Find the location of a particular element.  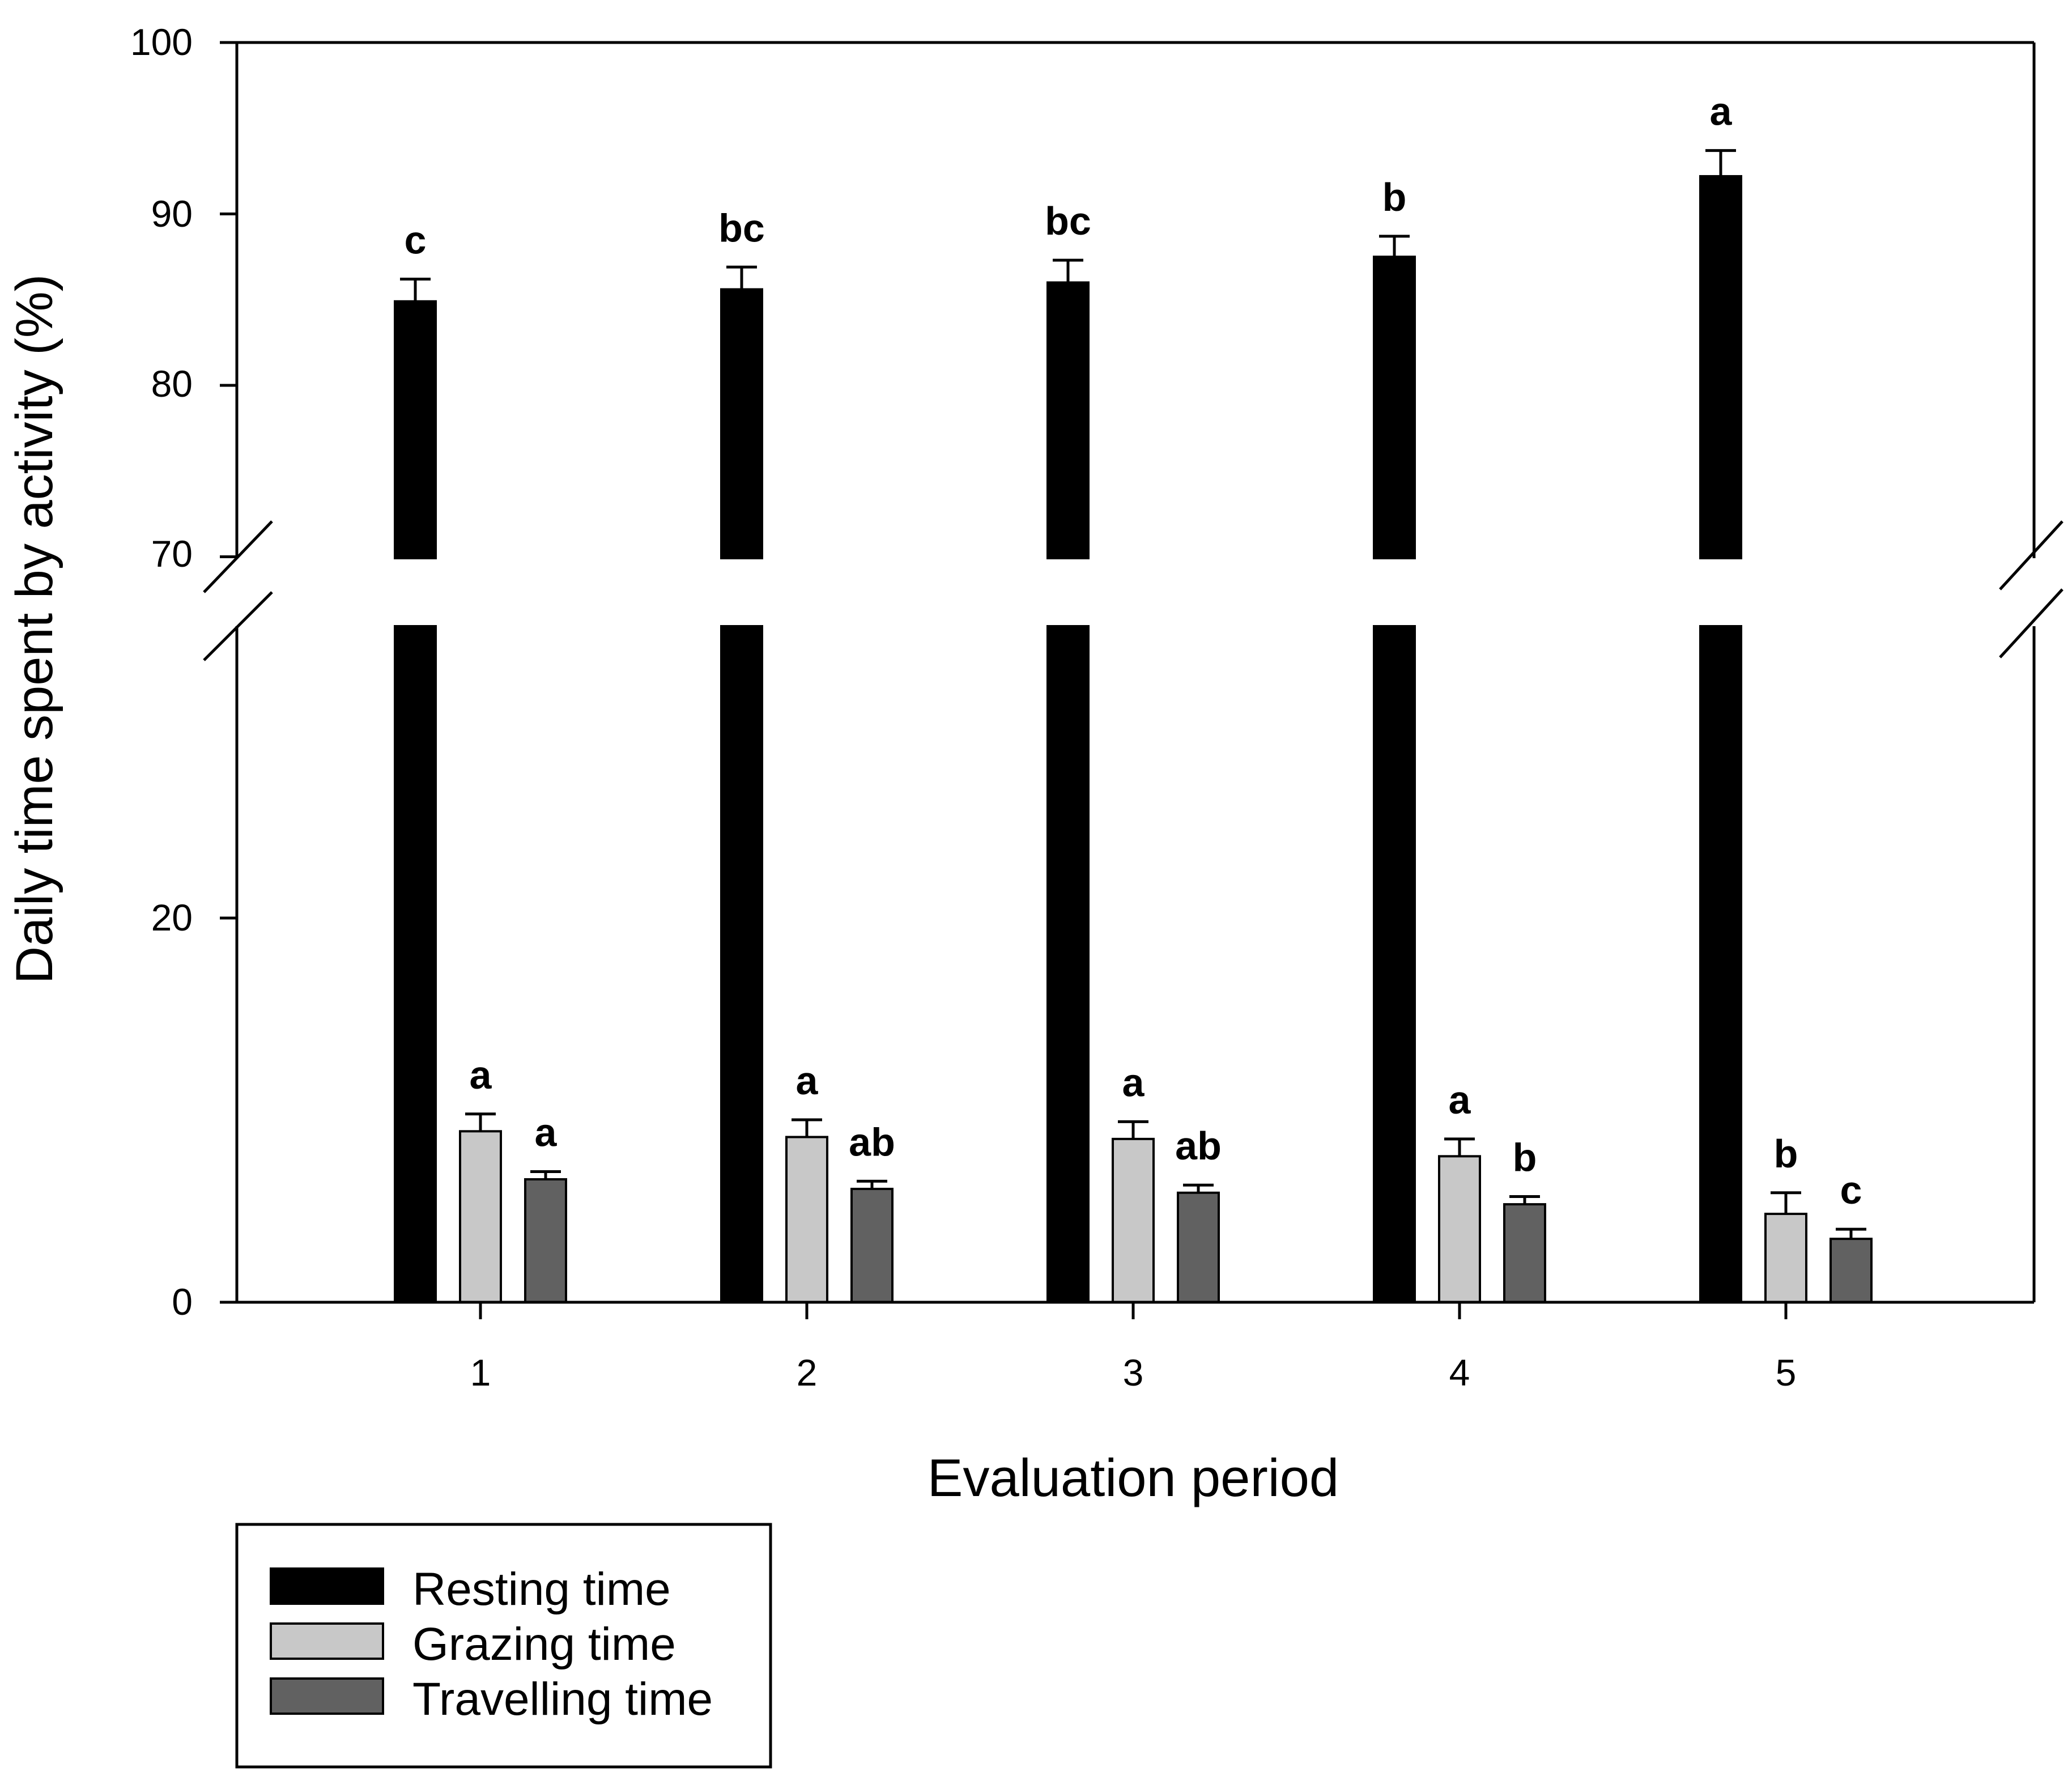

x-axis-title: Evaluation period is located at coordinates (1133, 1477).